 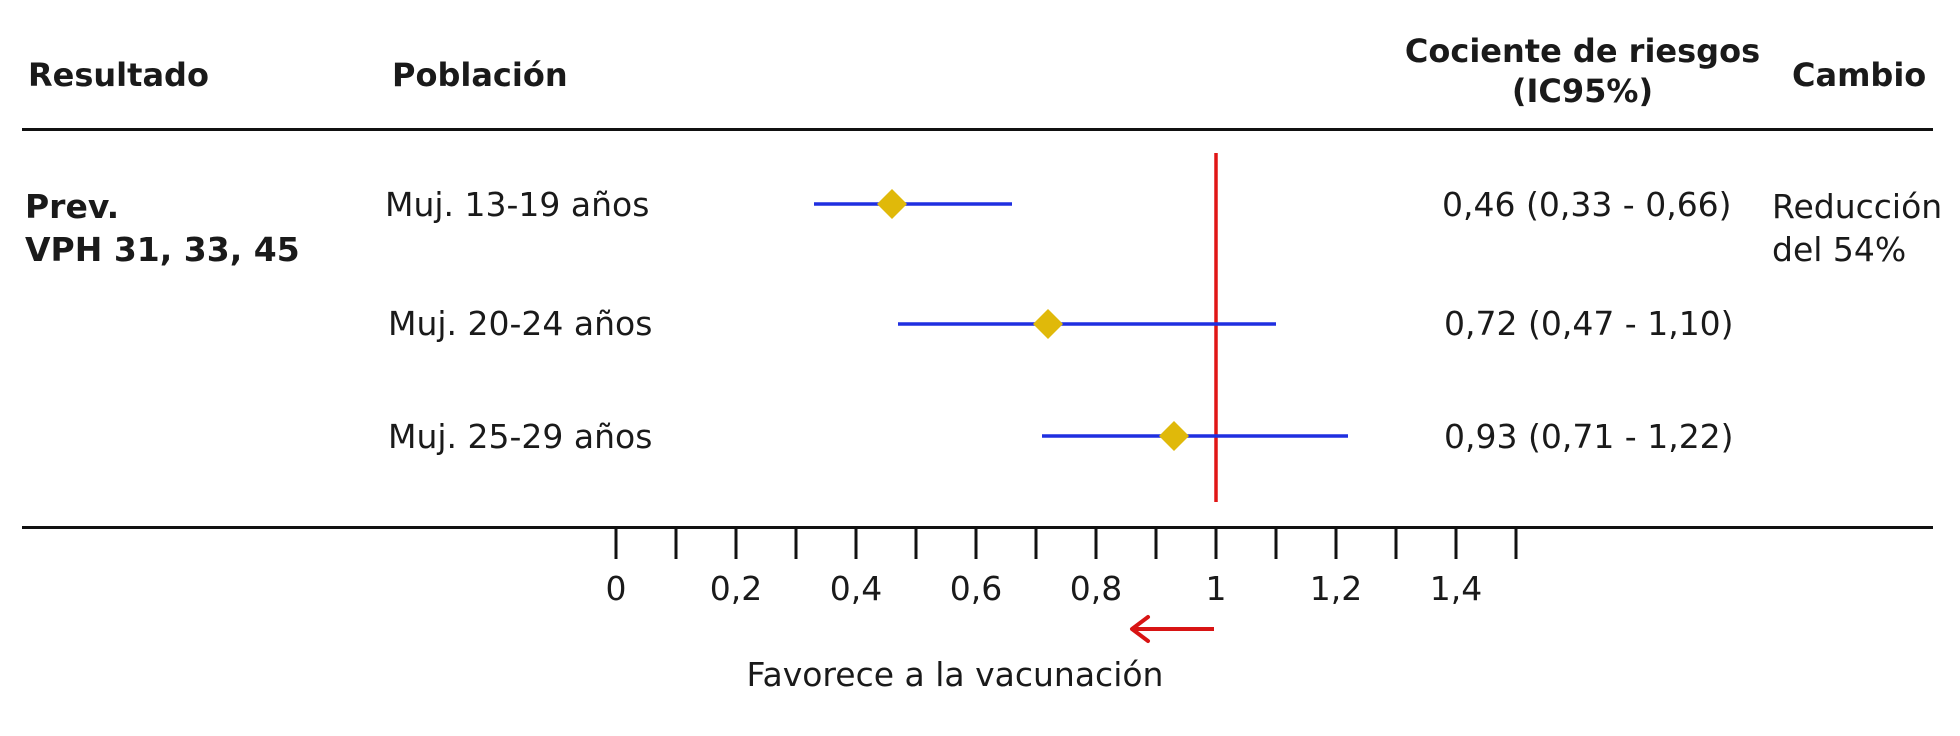 What do you see at coordinates (976, 588) in the screenshot?
I see `tick-label: 0,6` at bounding box center [976, 588].